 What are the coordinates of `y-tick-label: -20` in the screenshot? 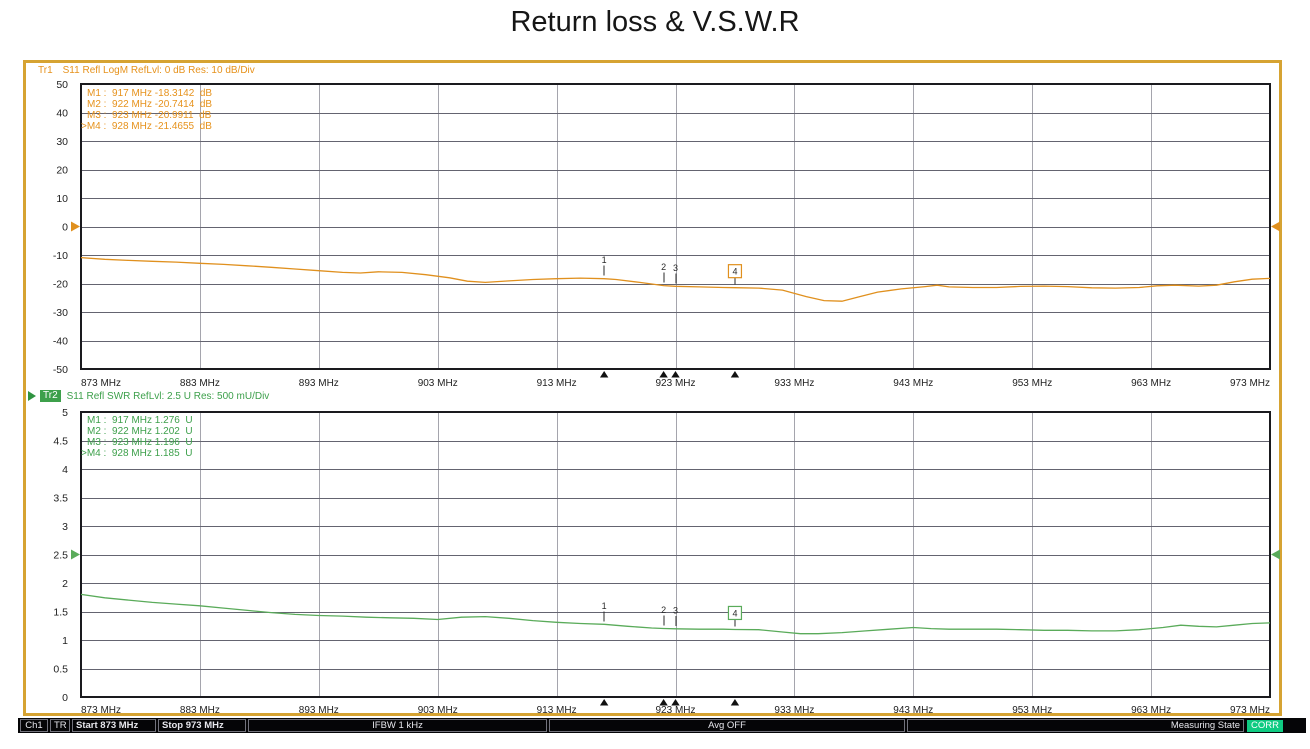 It's located at (60, 285).